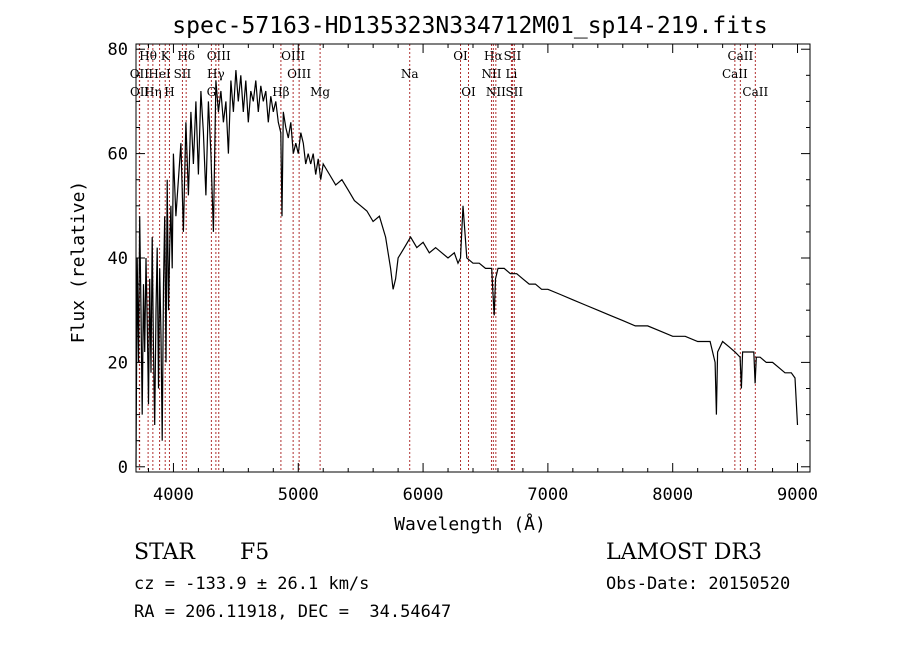 The width and height of the screenshot is (900, 649). What do you see at coordinates (140, 92) in the screenshot?
I see `line-label-2: OII` at bounding box center [140, 92].